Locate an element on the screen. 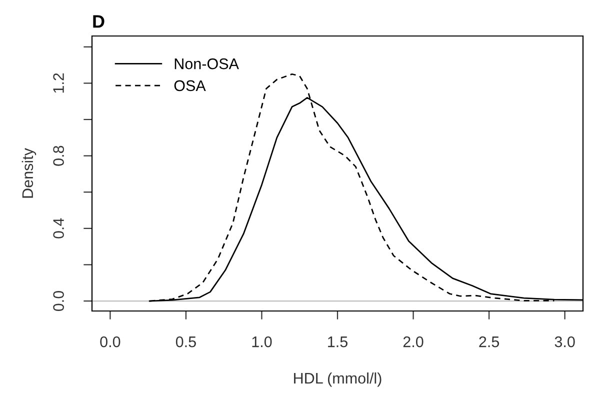 Image resolution: width=589 pixels, height=412 pixels. x-tick-label: 0.0 is located at coordinates (110, 342).